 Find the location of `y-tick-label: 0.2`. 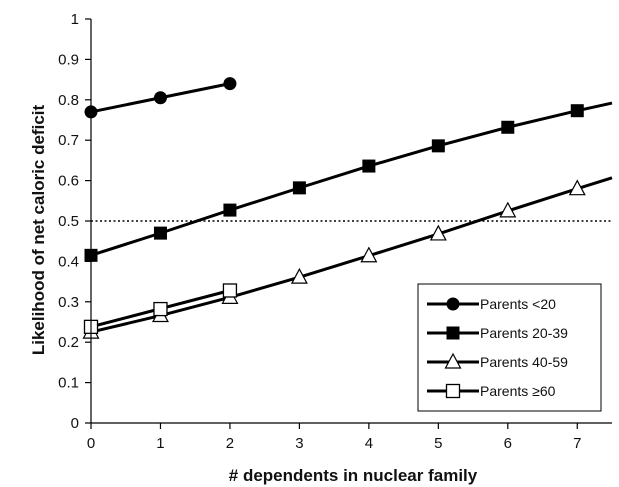

y-tick-label: 0.2 is located at coordinates (68, 342).